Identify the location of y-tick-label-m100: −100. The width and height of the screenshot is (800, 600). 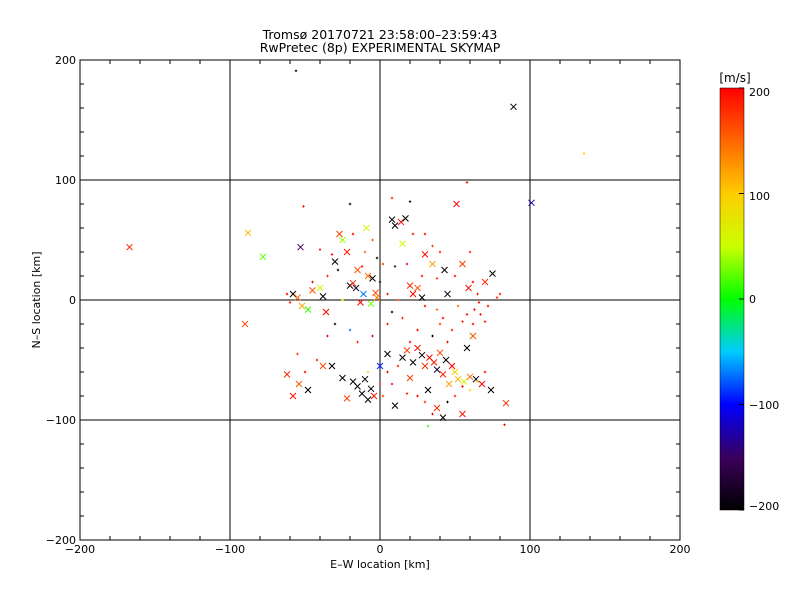
(61, 420).